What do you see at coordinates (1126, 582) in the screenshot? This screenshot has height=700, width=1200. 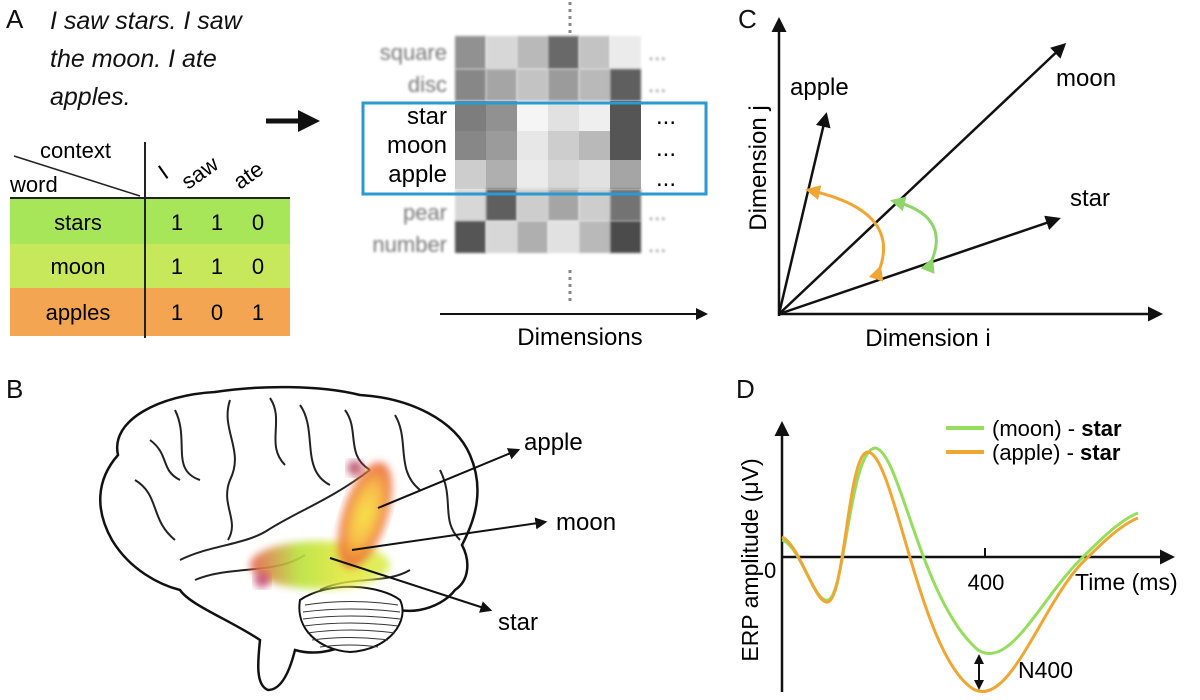 I see `d-x-axis-label: Time (ms)` at bounding box center [1126, 582].